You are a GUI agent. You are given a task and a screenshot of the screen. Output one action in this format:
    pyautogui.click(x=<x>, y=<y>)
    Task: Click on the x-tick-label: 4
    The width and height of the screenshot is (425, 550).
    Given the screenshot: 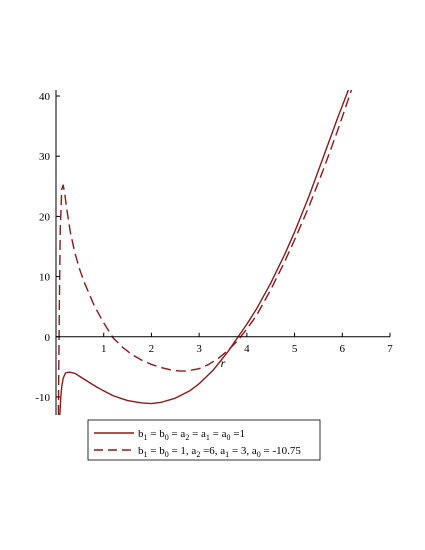 What is the action you would take?
    pyautogui.click(x=247, y=349)
    